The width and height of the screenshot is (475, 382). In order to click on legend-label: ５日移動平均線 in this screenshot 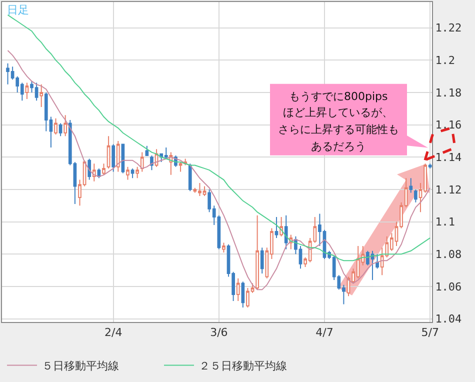, I will do `click(80, 366)`.